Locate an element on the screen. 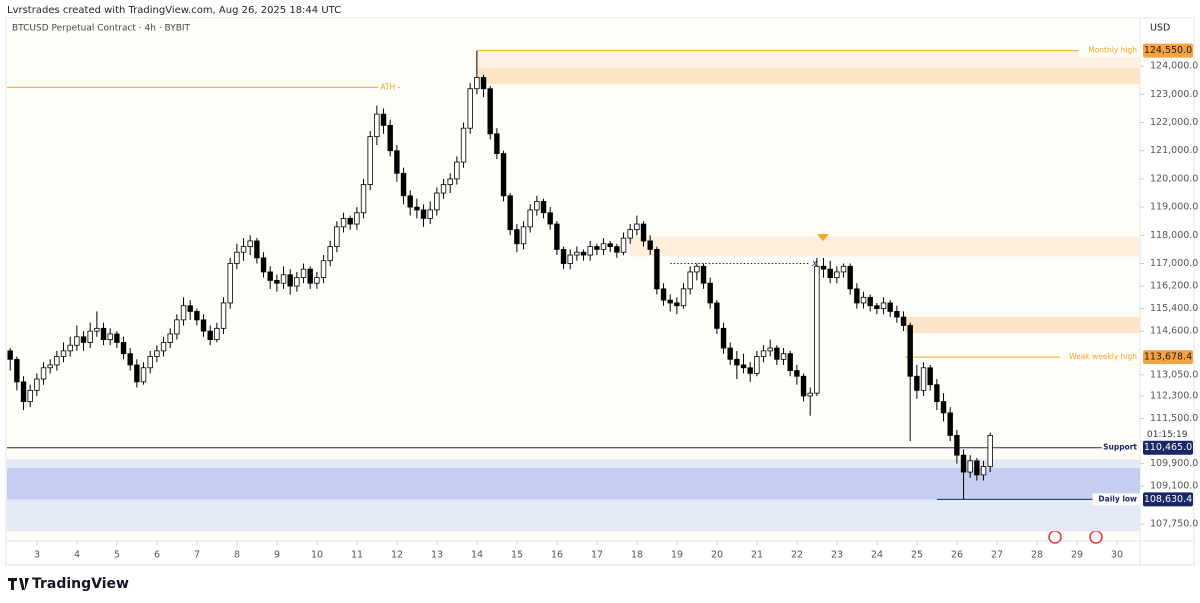 The height and width of the screenshot is (603, 1200). y-tick-label: 112,300.0 is located at coordinates (1174, 395).